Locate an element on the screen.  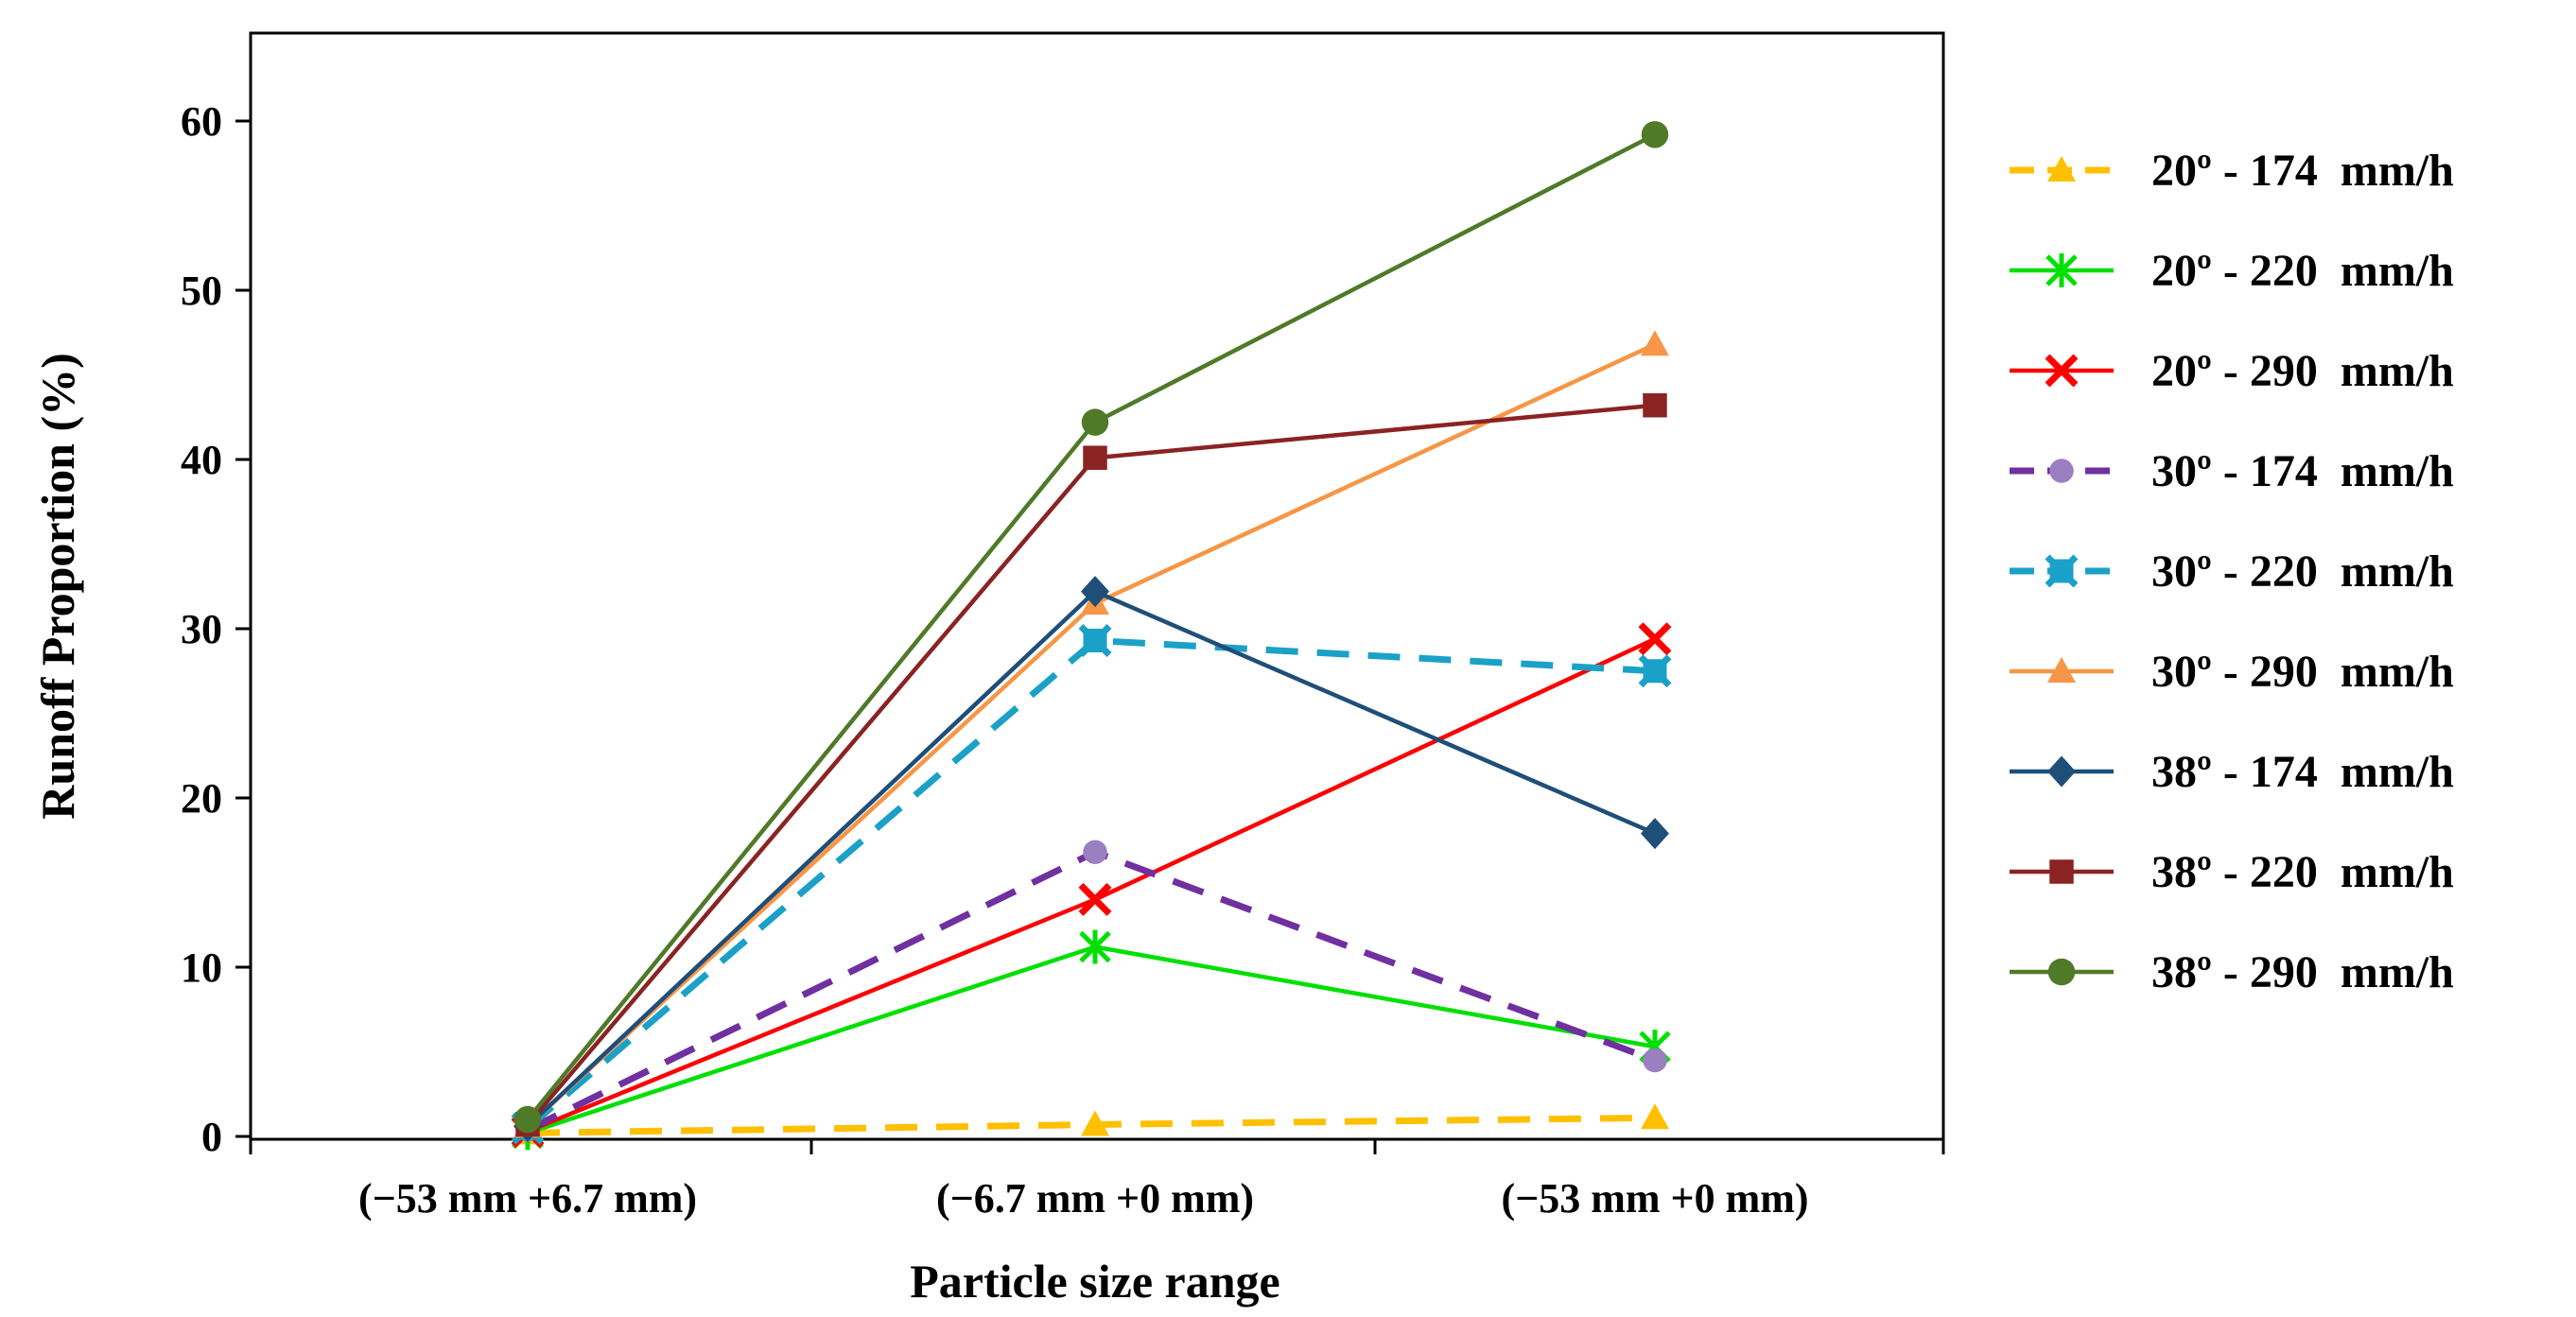
x-tick-label: (−53 mm +0 mm) is located at coordinates (1654, 1199).